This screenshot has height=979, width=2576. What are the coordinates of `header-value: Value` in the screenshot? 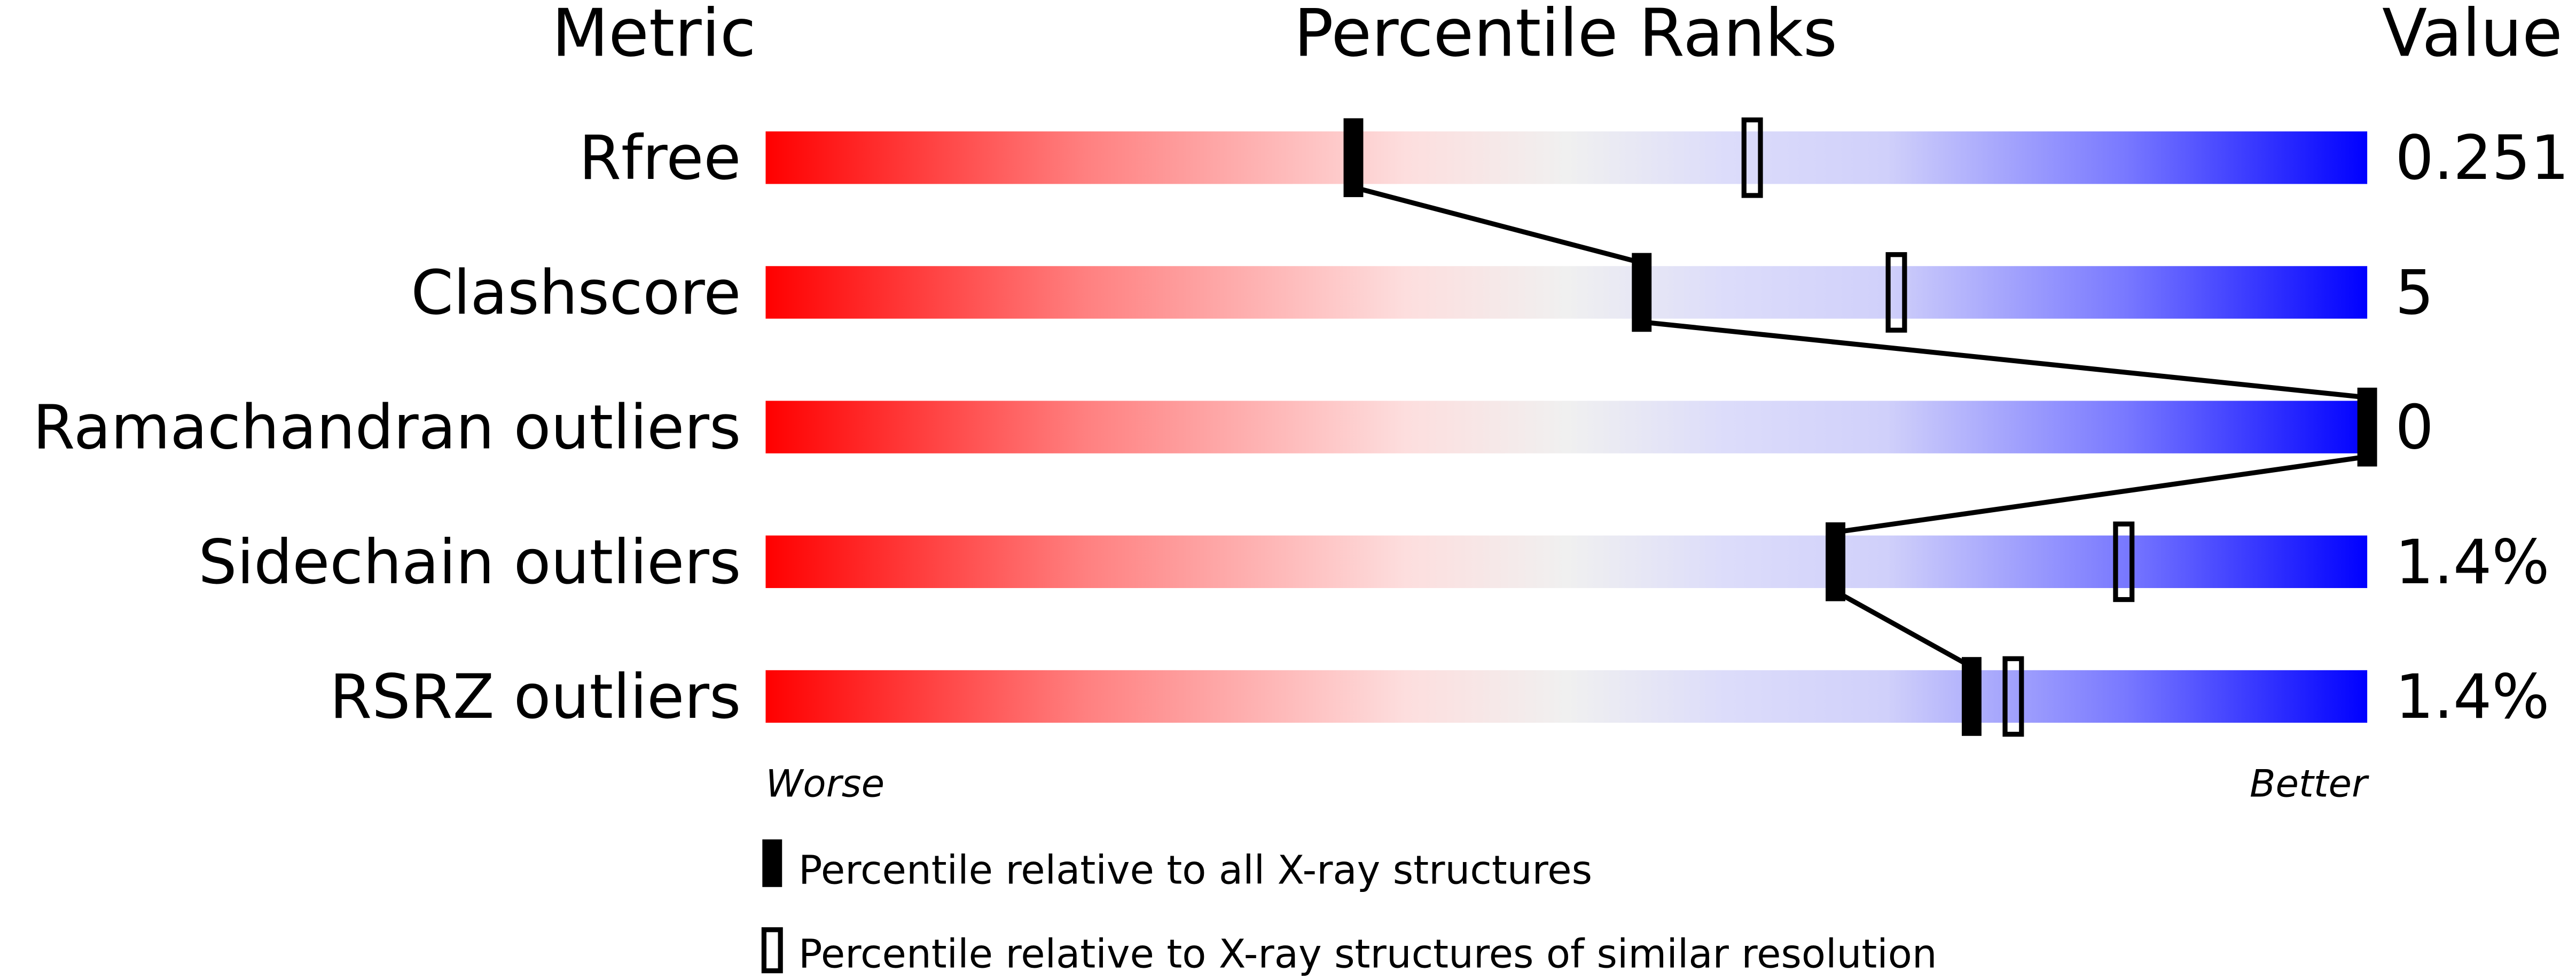 It's located at (2472, 36).